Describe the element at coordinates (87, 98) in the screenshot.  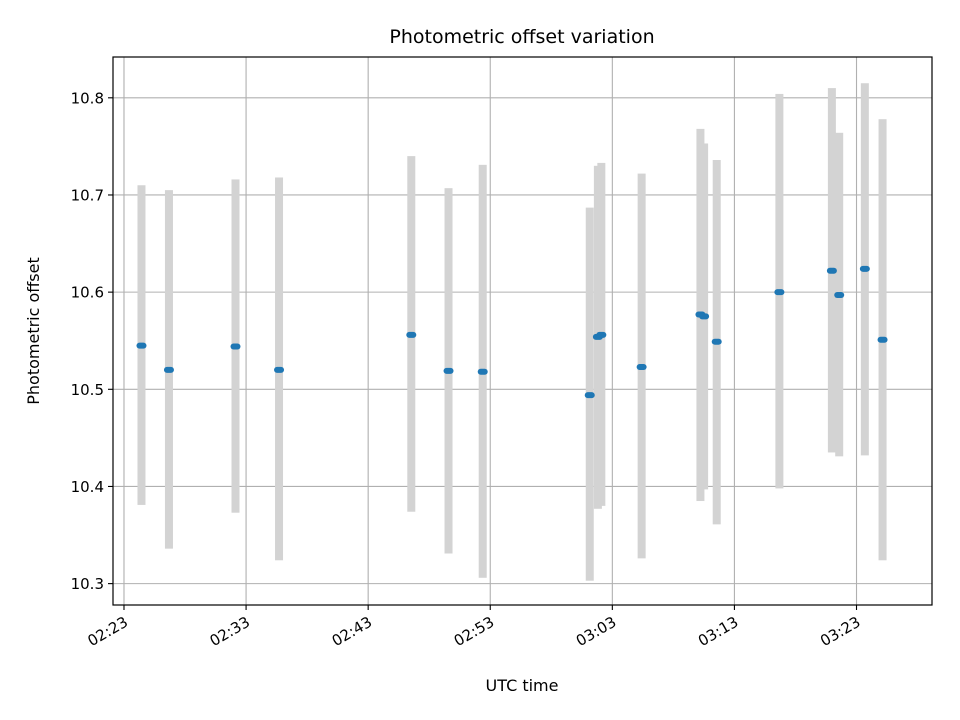
I see `y-tick-label: 10.8` at that location.